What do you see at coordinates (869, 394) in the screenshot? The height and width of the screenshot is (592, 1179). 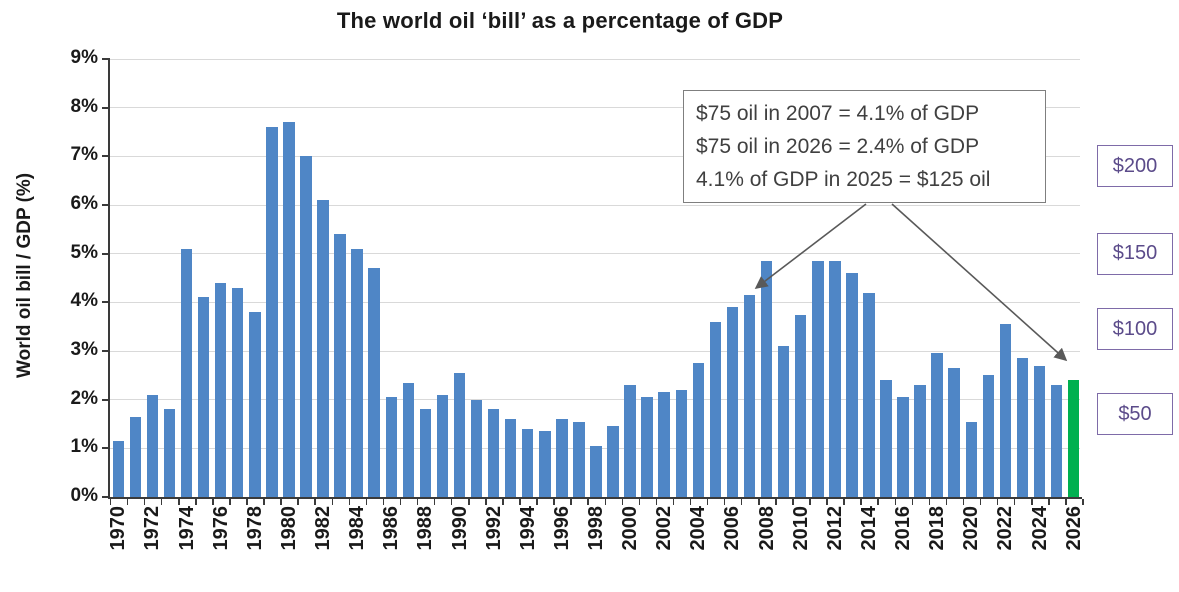 I see `bar-2014` at bounding box center [869, 394].